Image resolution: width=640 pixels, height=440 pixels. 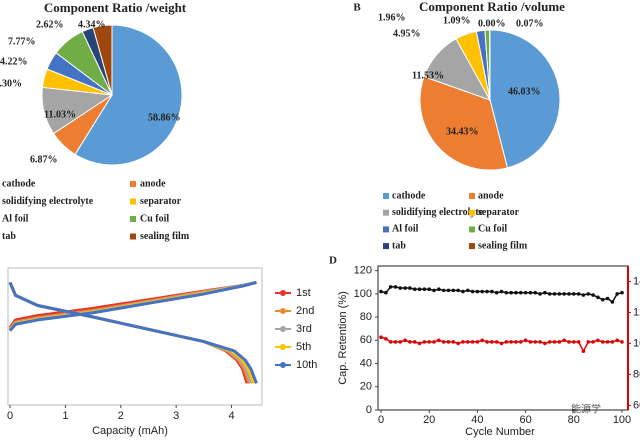 What do you see at coordinates (525, 420) in the screenshot?
I see `x-tick-label: 60` at bounding box center [525, 420].